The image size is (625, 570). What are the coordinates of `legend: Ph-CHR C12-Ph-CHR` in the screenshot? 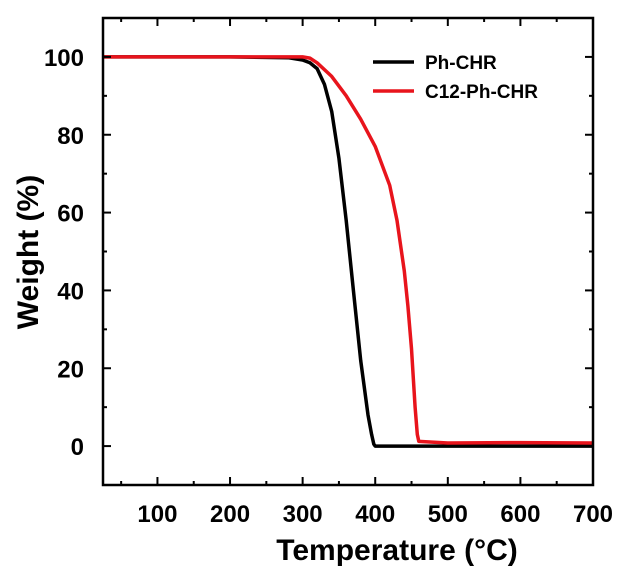 It's located at (455, 78).